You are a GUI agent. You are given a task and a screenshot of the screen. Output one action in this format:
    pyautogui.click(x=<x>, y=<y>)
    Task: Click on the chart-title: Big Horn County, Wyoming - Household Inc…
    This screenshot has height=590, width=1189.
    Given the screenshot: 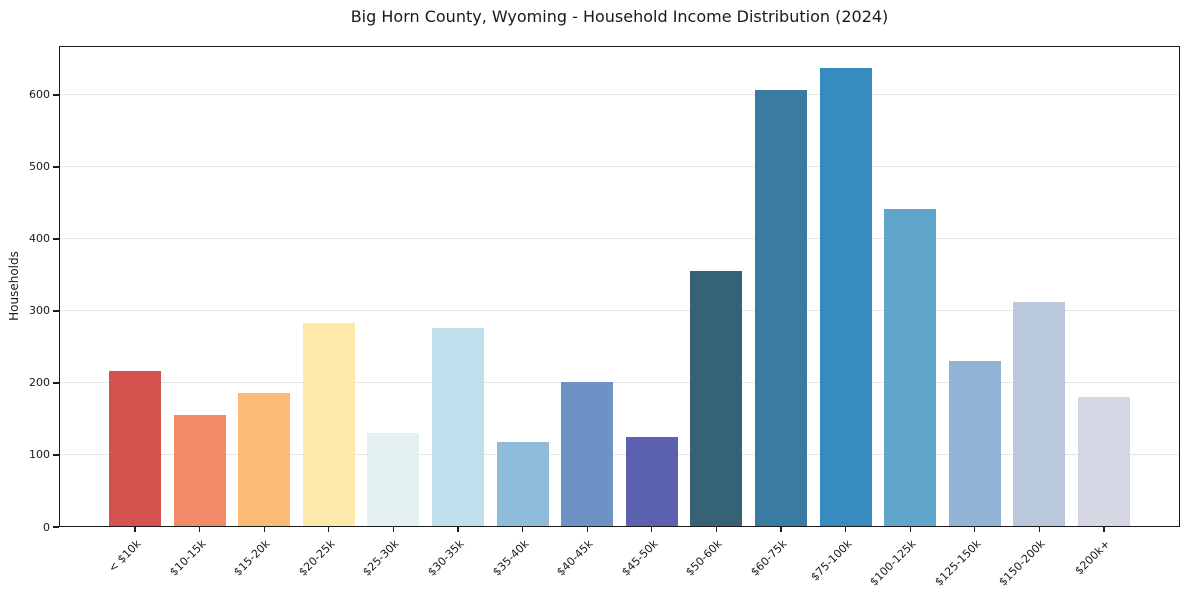 What is the action you would take?
    pyautogui.click(x=619, y=16)
    